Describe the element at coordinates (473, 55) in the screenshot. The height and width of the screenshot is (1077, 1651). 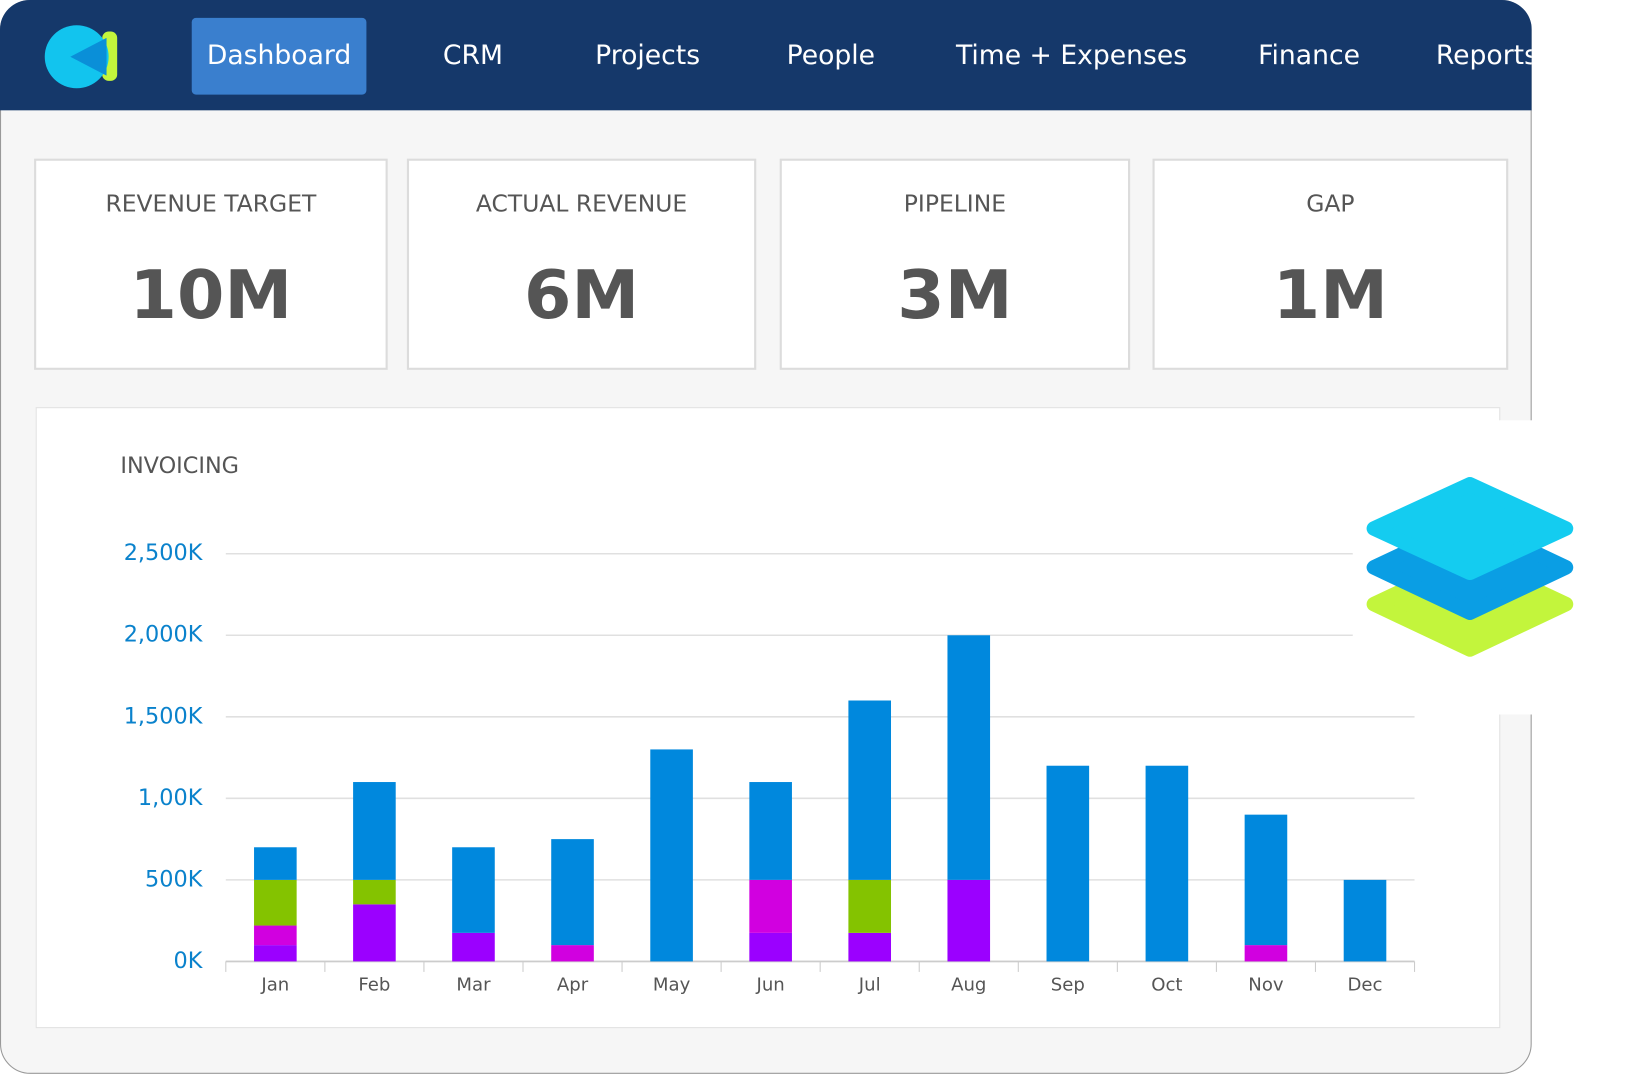
I see `nav-item: CRM` at that location.